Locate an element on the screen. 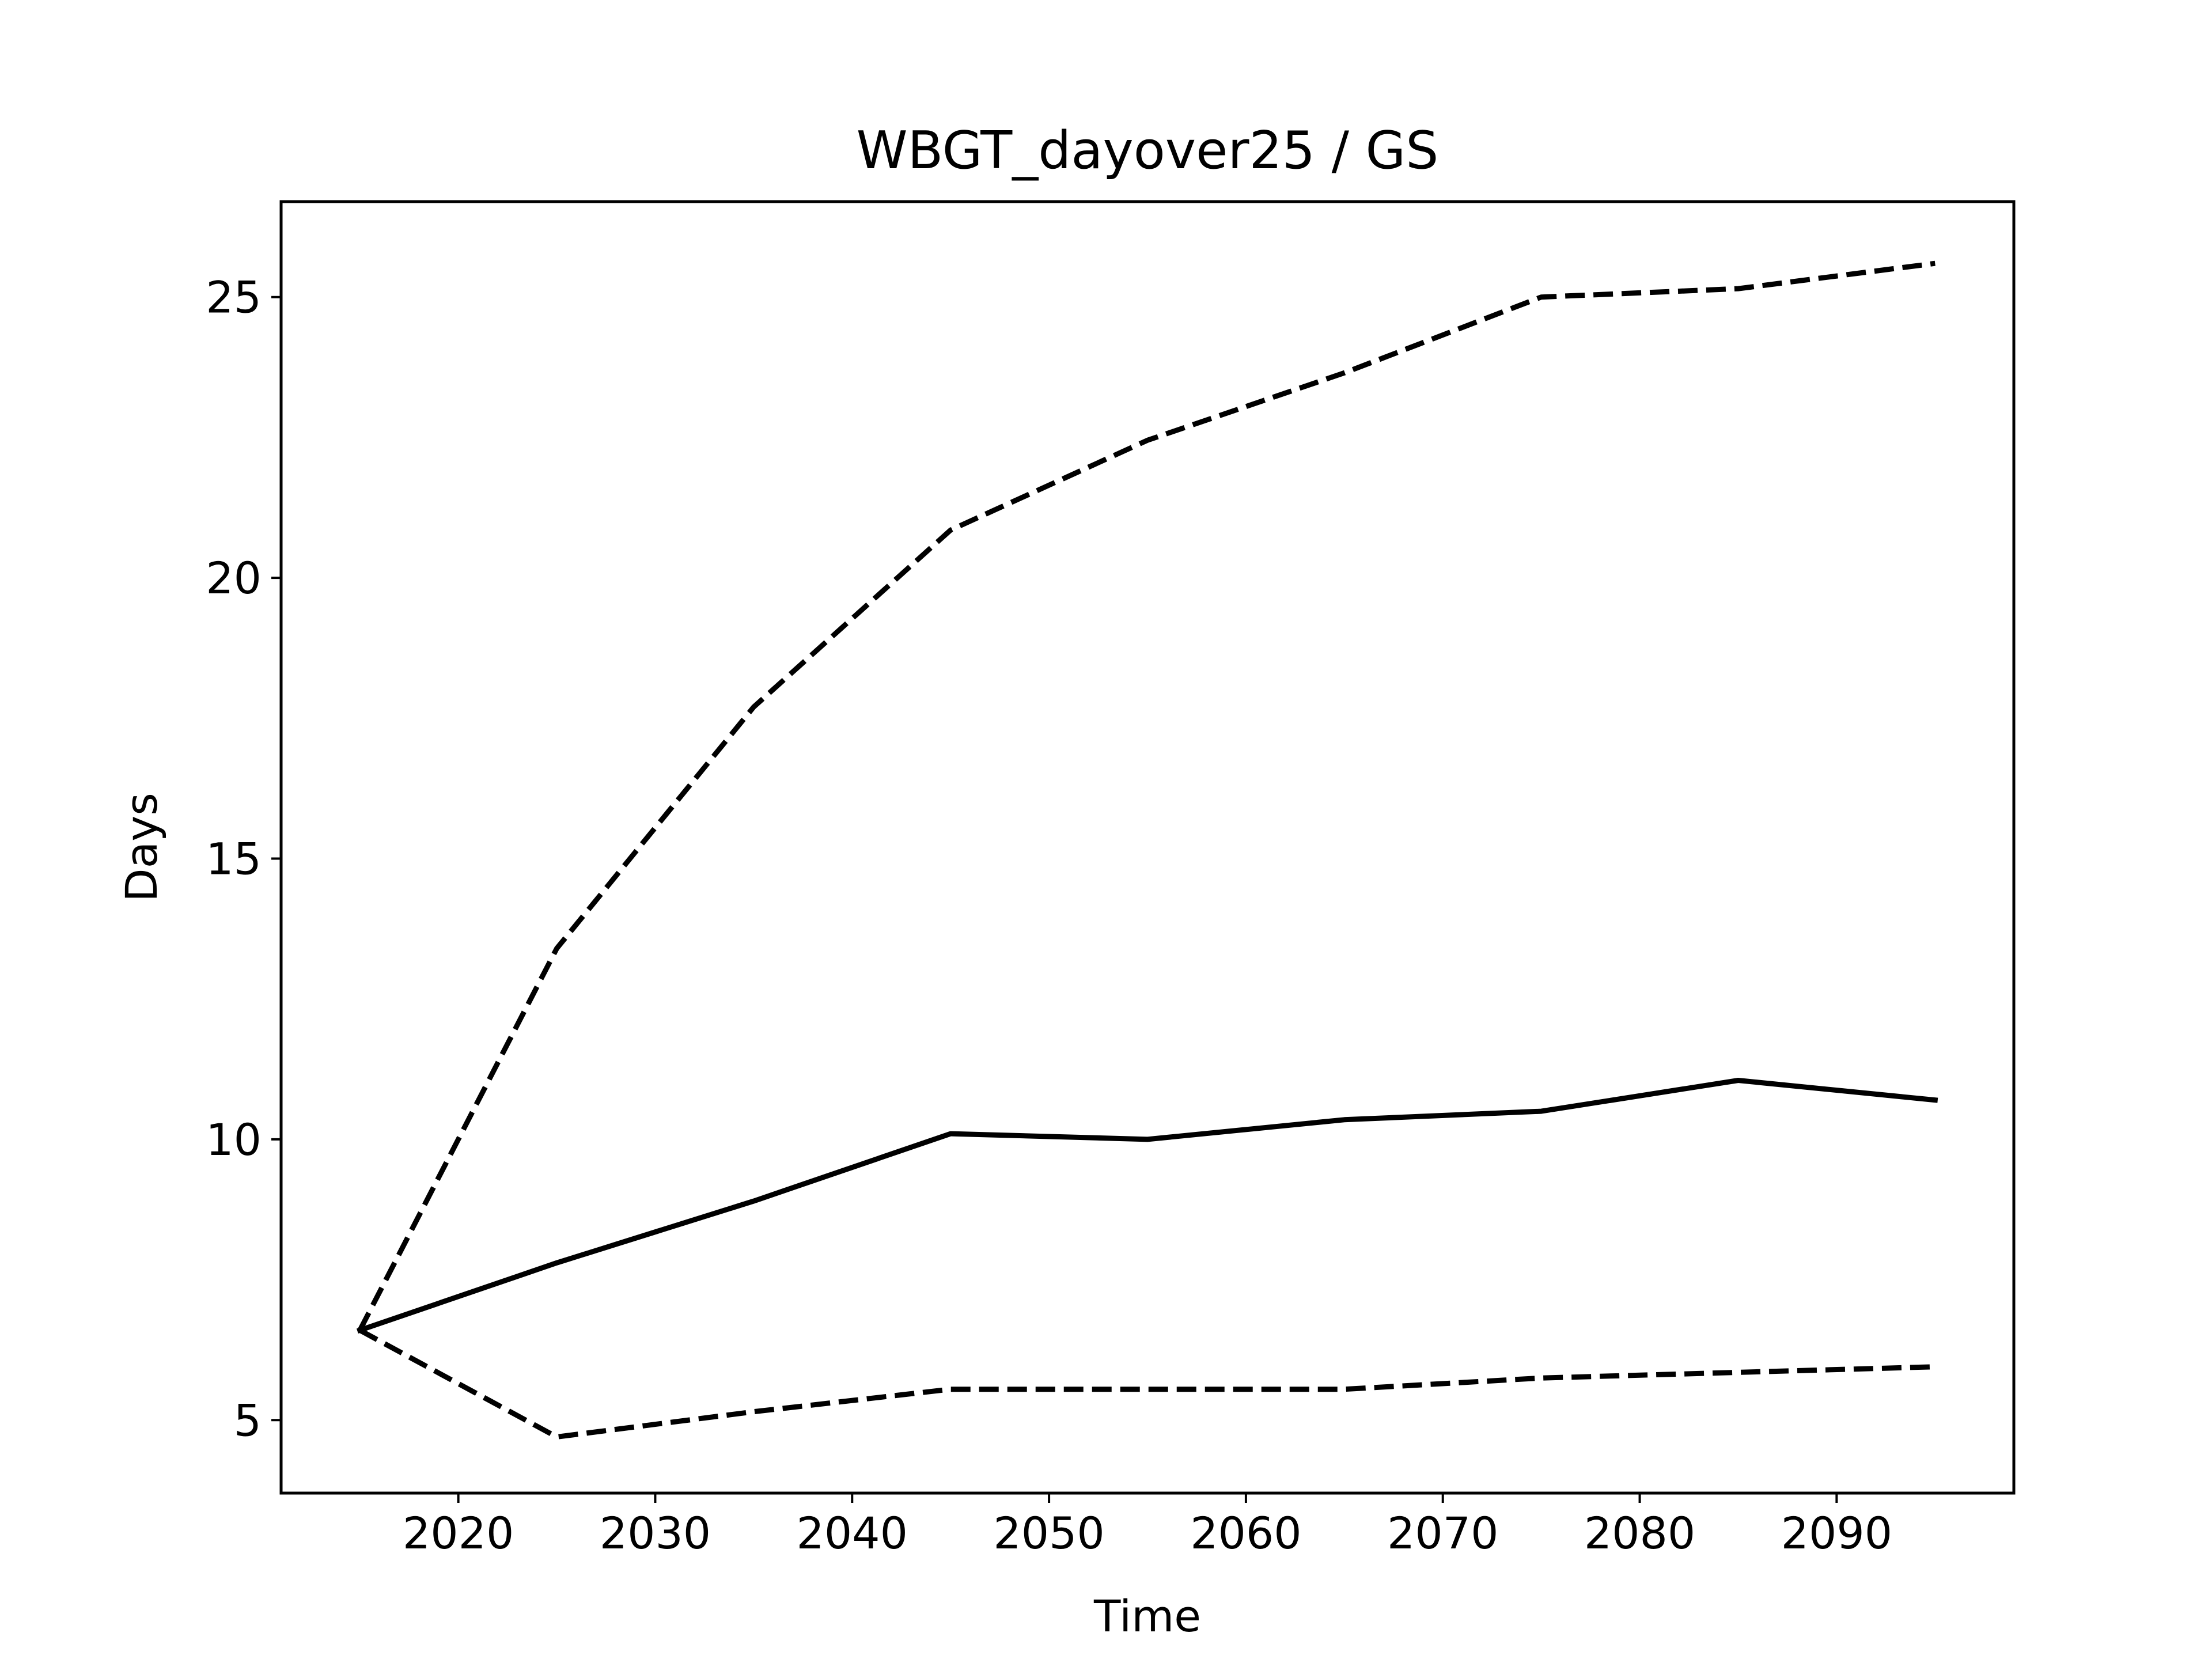  x-tick-label: 2050 is located at coordinates (1048, 1533).